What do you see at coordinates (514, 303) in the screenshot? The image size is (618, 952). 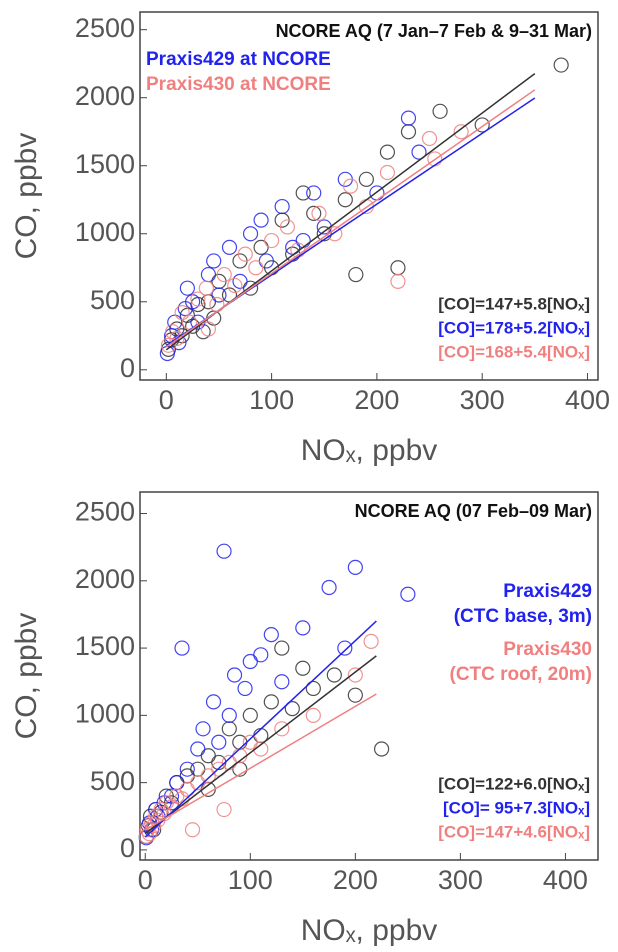 I see `fit-equation: [CO]=147+5.8[NOₓ]` at bounding box center [514, 303].